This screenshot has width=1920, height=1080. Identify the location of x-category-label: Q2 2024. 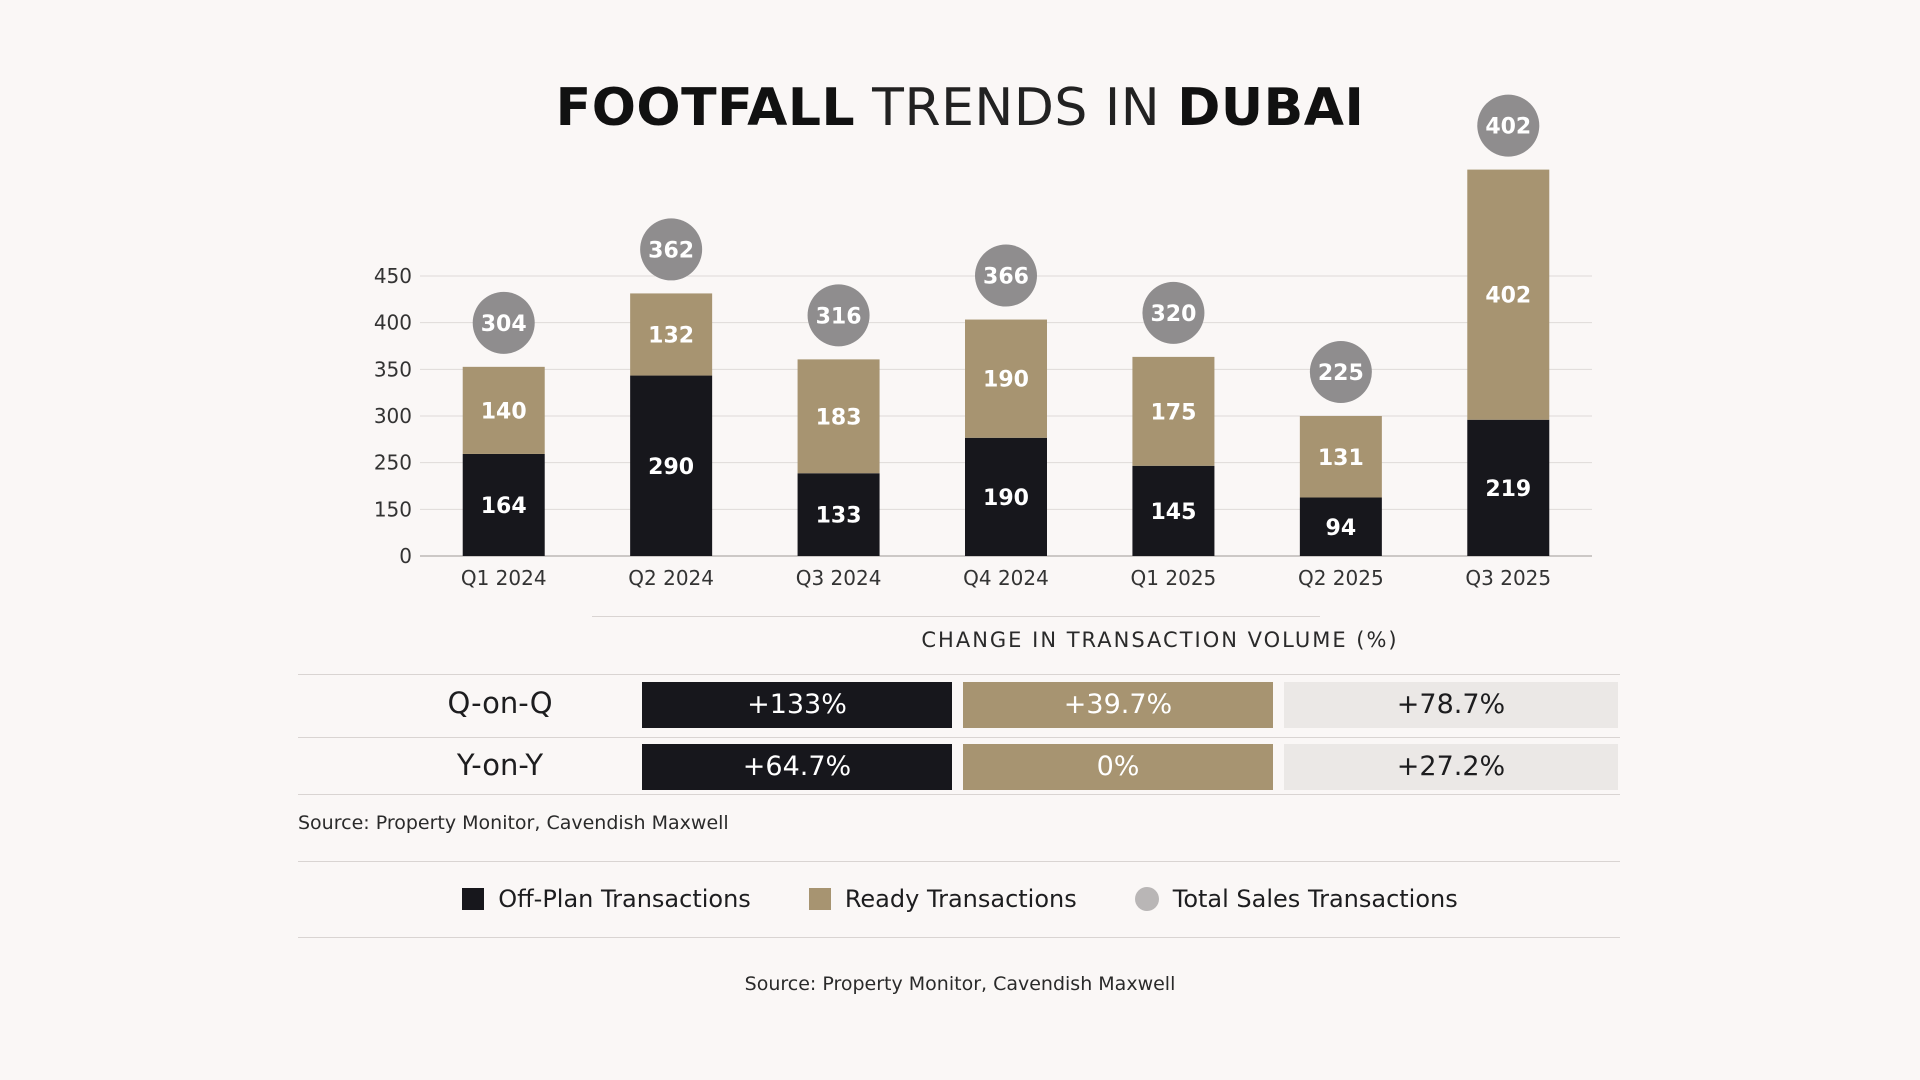
(671, 578).